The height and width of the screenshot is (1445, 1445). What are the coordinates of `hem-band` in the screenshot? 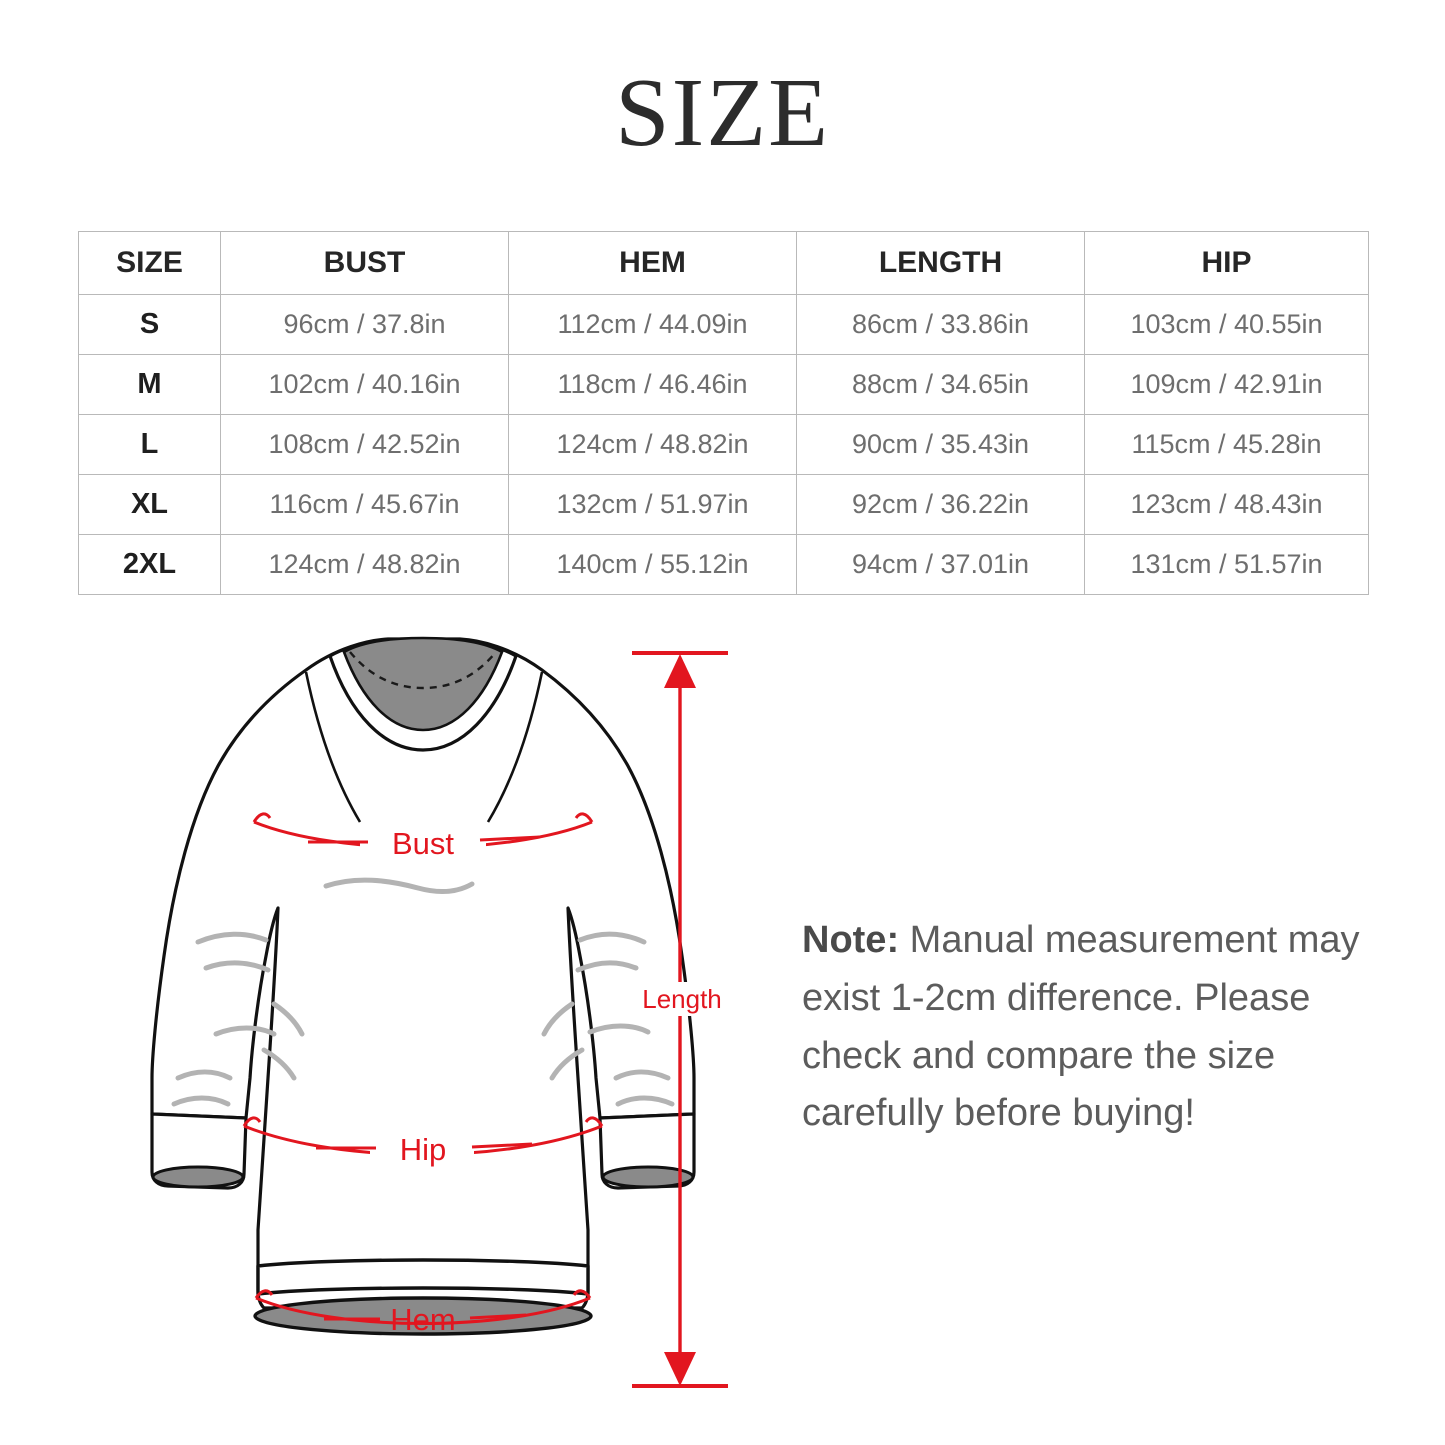 It's located at (423, 1277).